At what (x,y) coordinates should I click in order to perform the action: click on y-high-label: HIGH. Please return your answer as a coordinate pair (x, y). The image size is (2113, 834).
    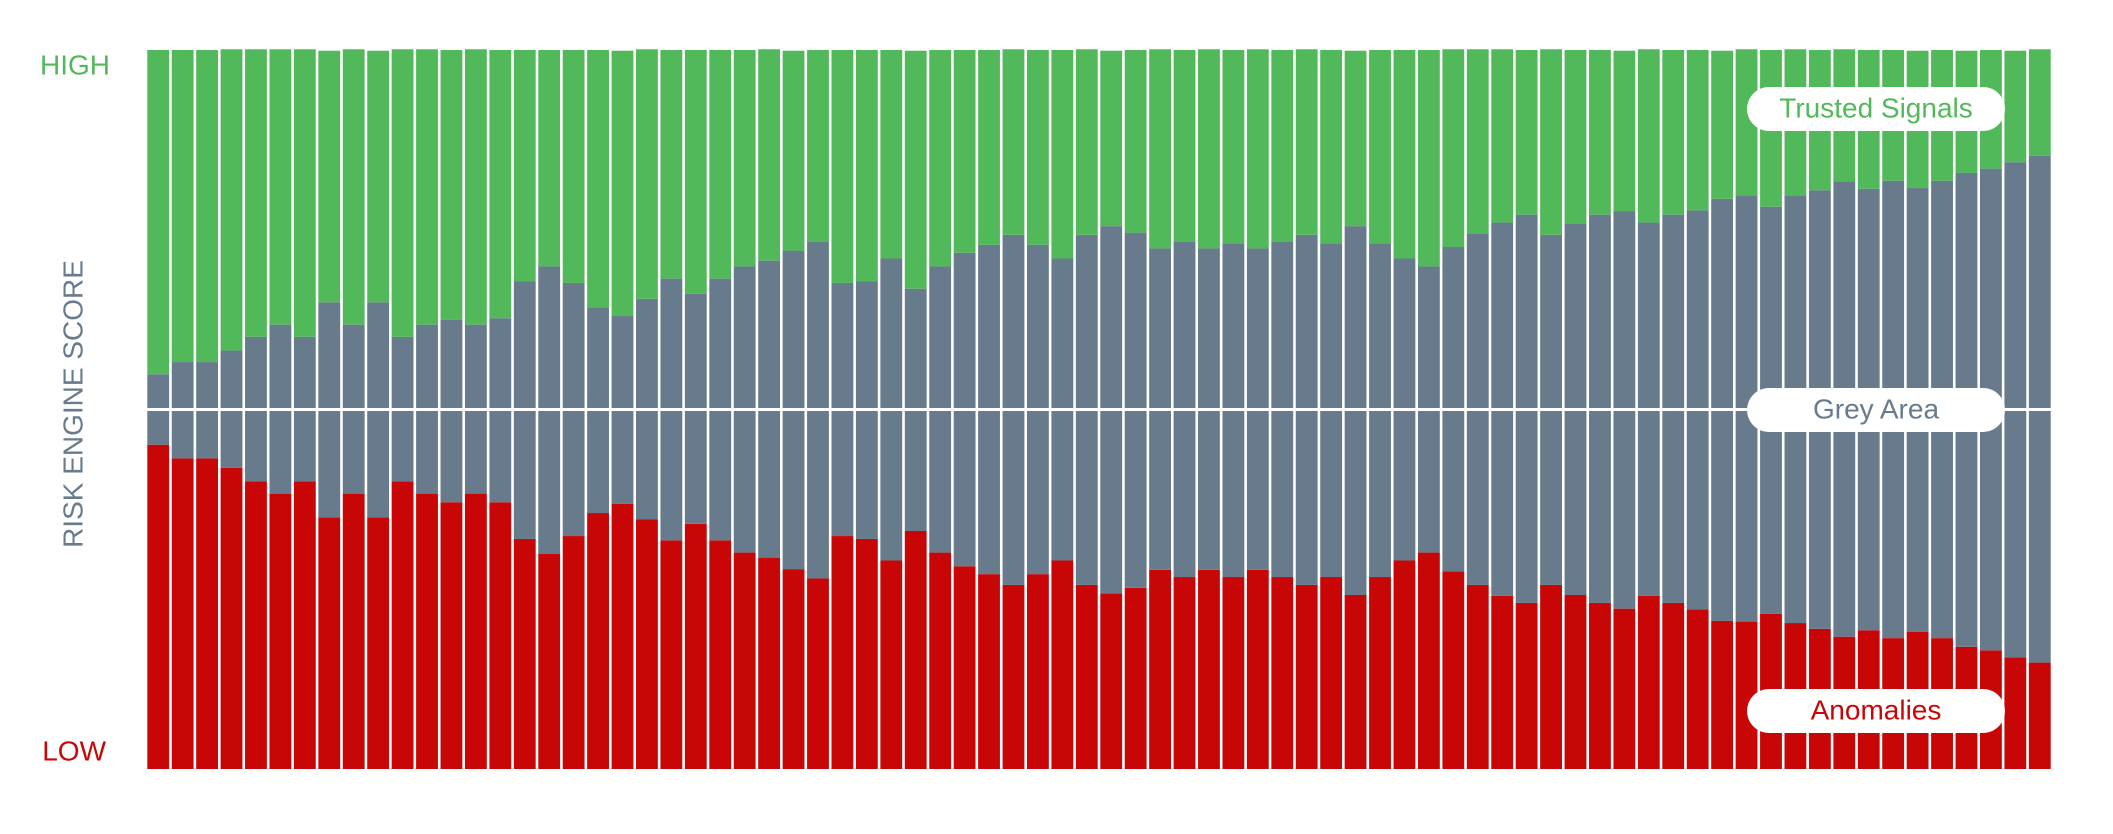
    Looking at the image, I should click on (75, 64).